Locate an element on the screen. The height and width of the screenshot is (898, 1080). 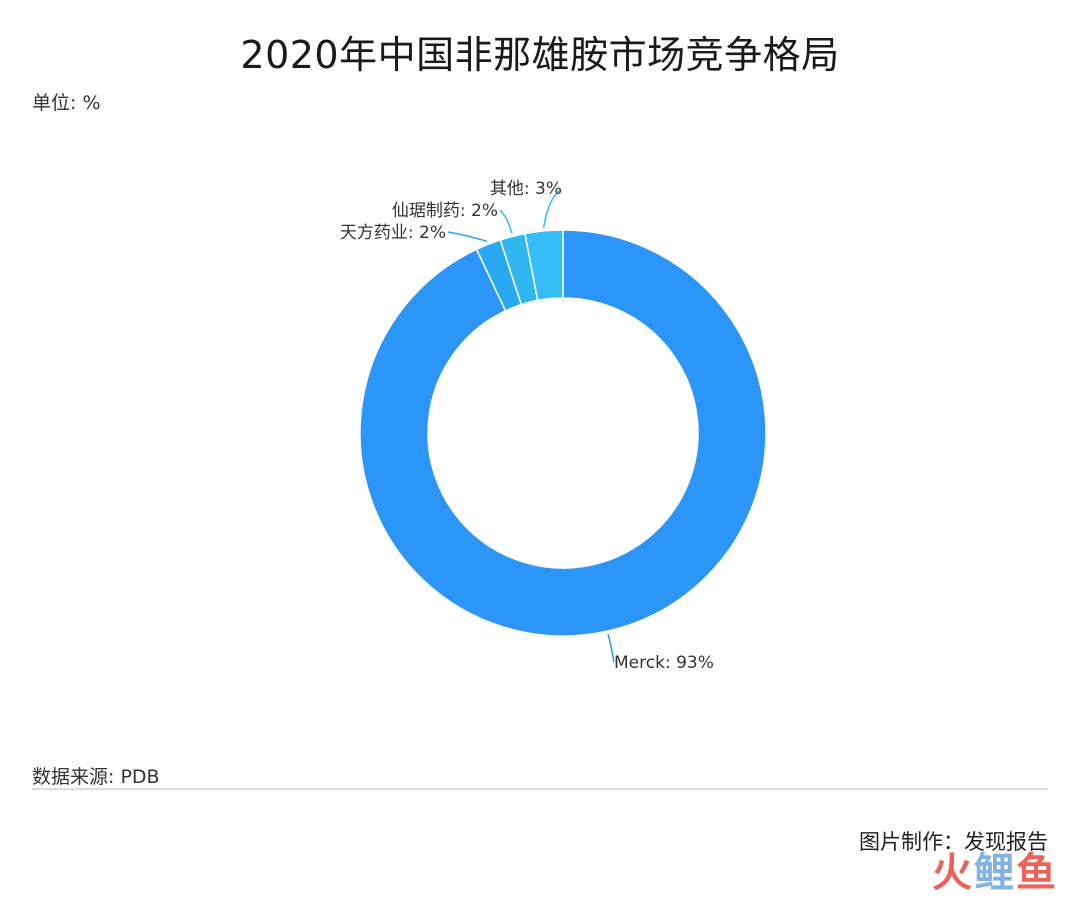
credit-label: 图片制作：发现报告 is located at coordinates (953, 842).